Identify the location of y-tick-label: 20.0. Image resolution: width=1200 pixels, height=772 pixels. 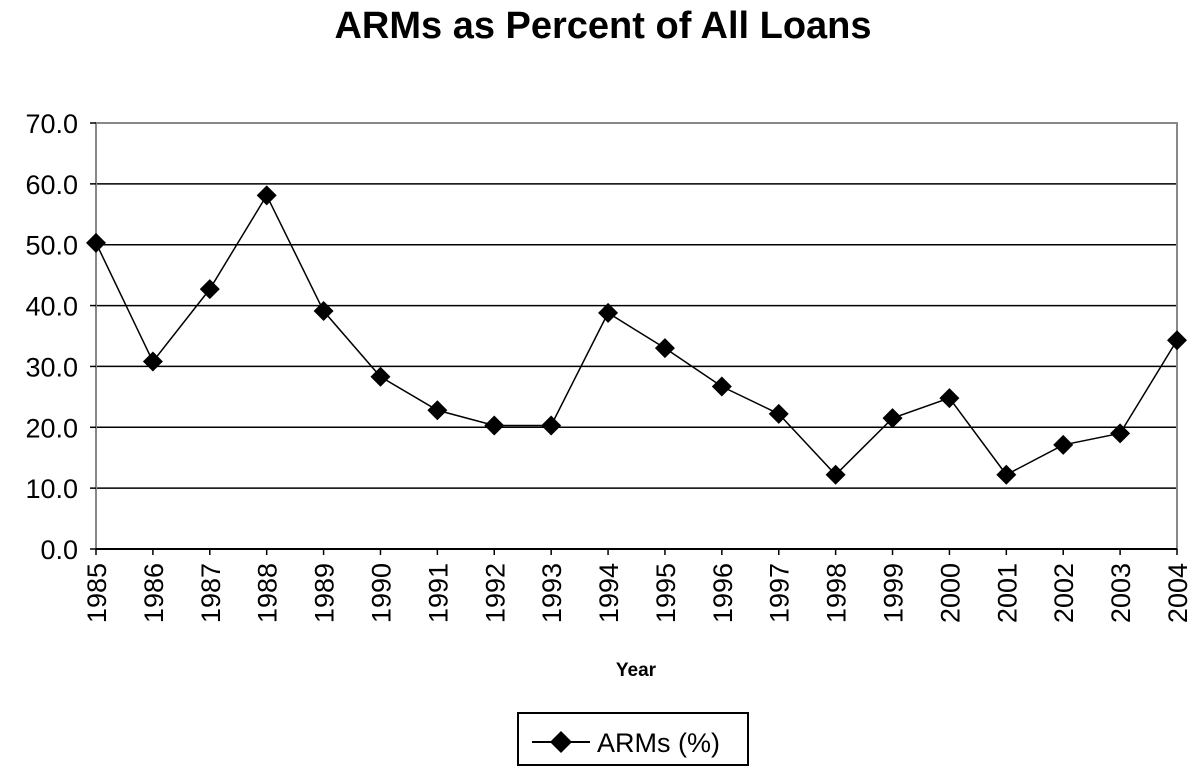
(51, 428).